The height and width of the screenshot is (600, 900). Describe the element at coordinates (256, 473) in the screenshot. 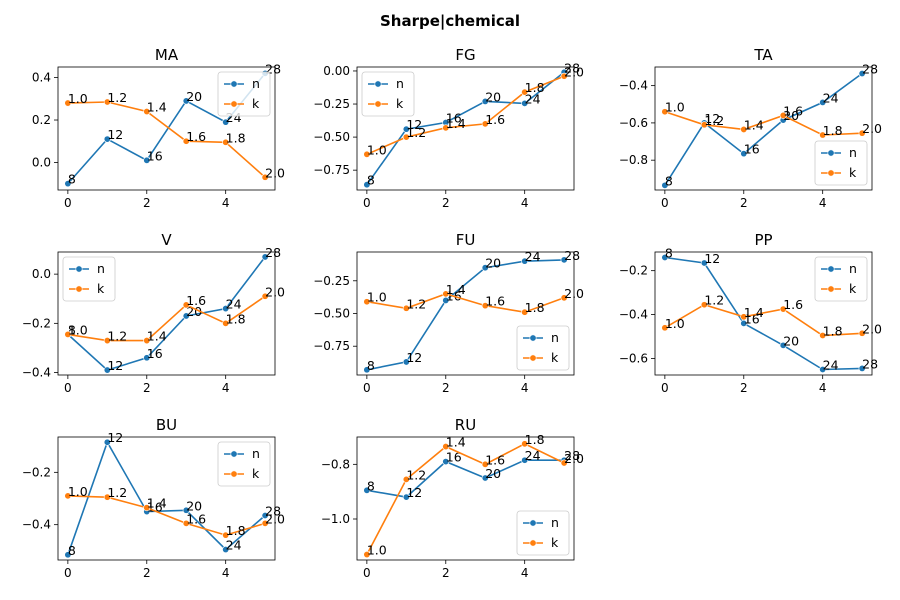

I see `legend-label-k: k` at that location.